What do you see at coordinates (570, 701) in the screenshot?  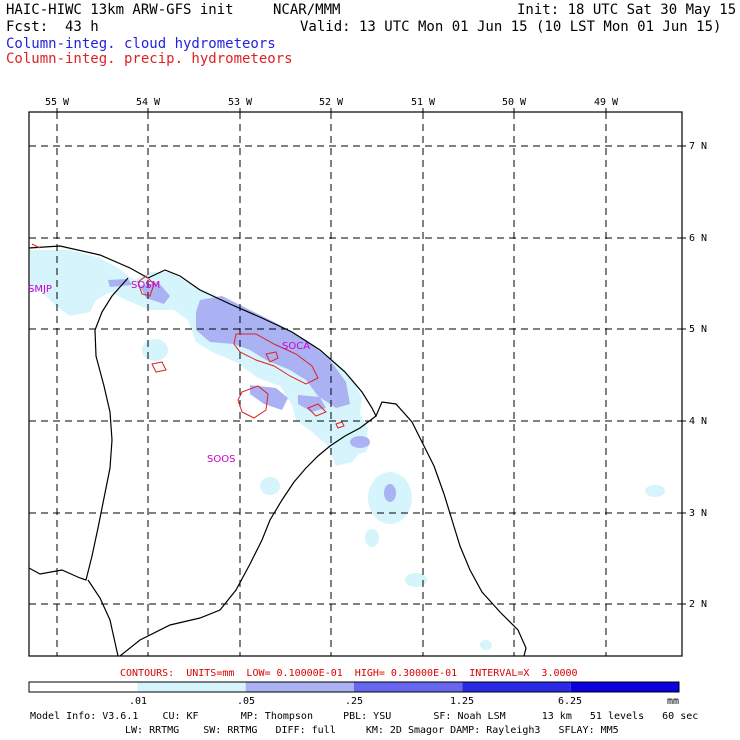 I see `colorbar-label: 6.25` at bounding box center [570, 701].